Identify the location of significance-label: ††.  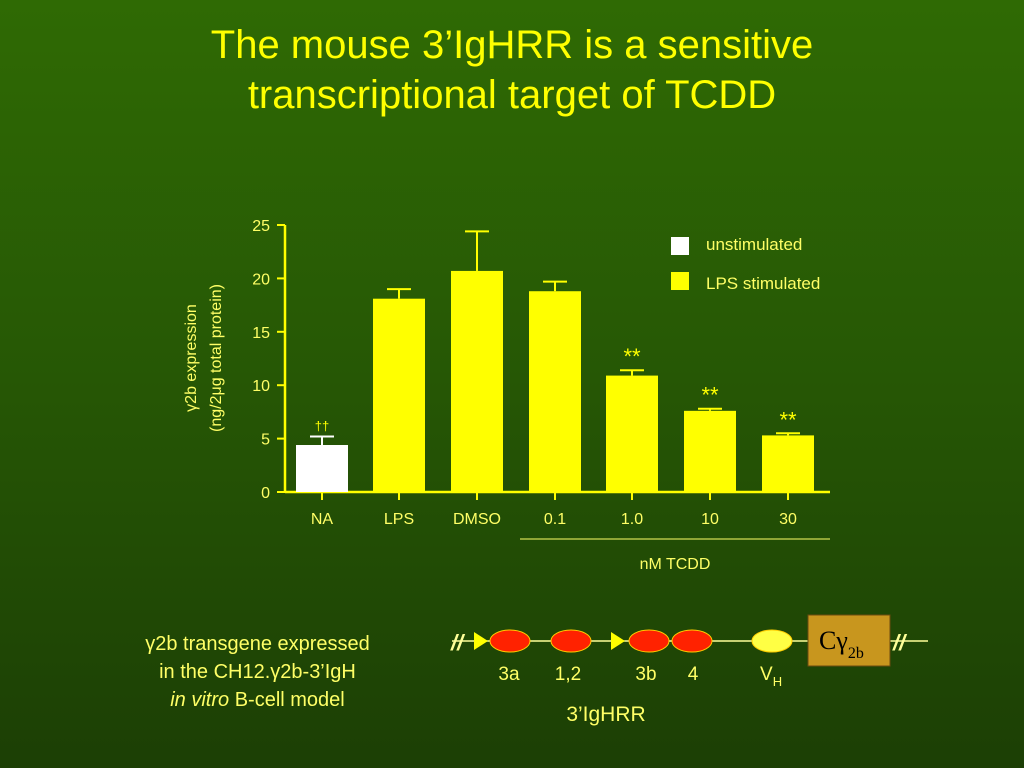
(322, 425).